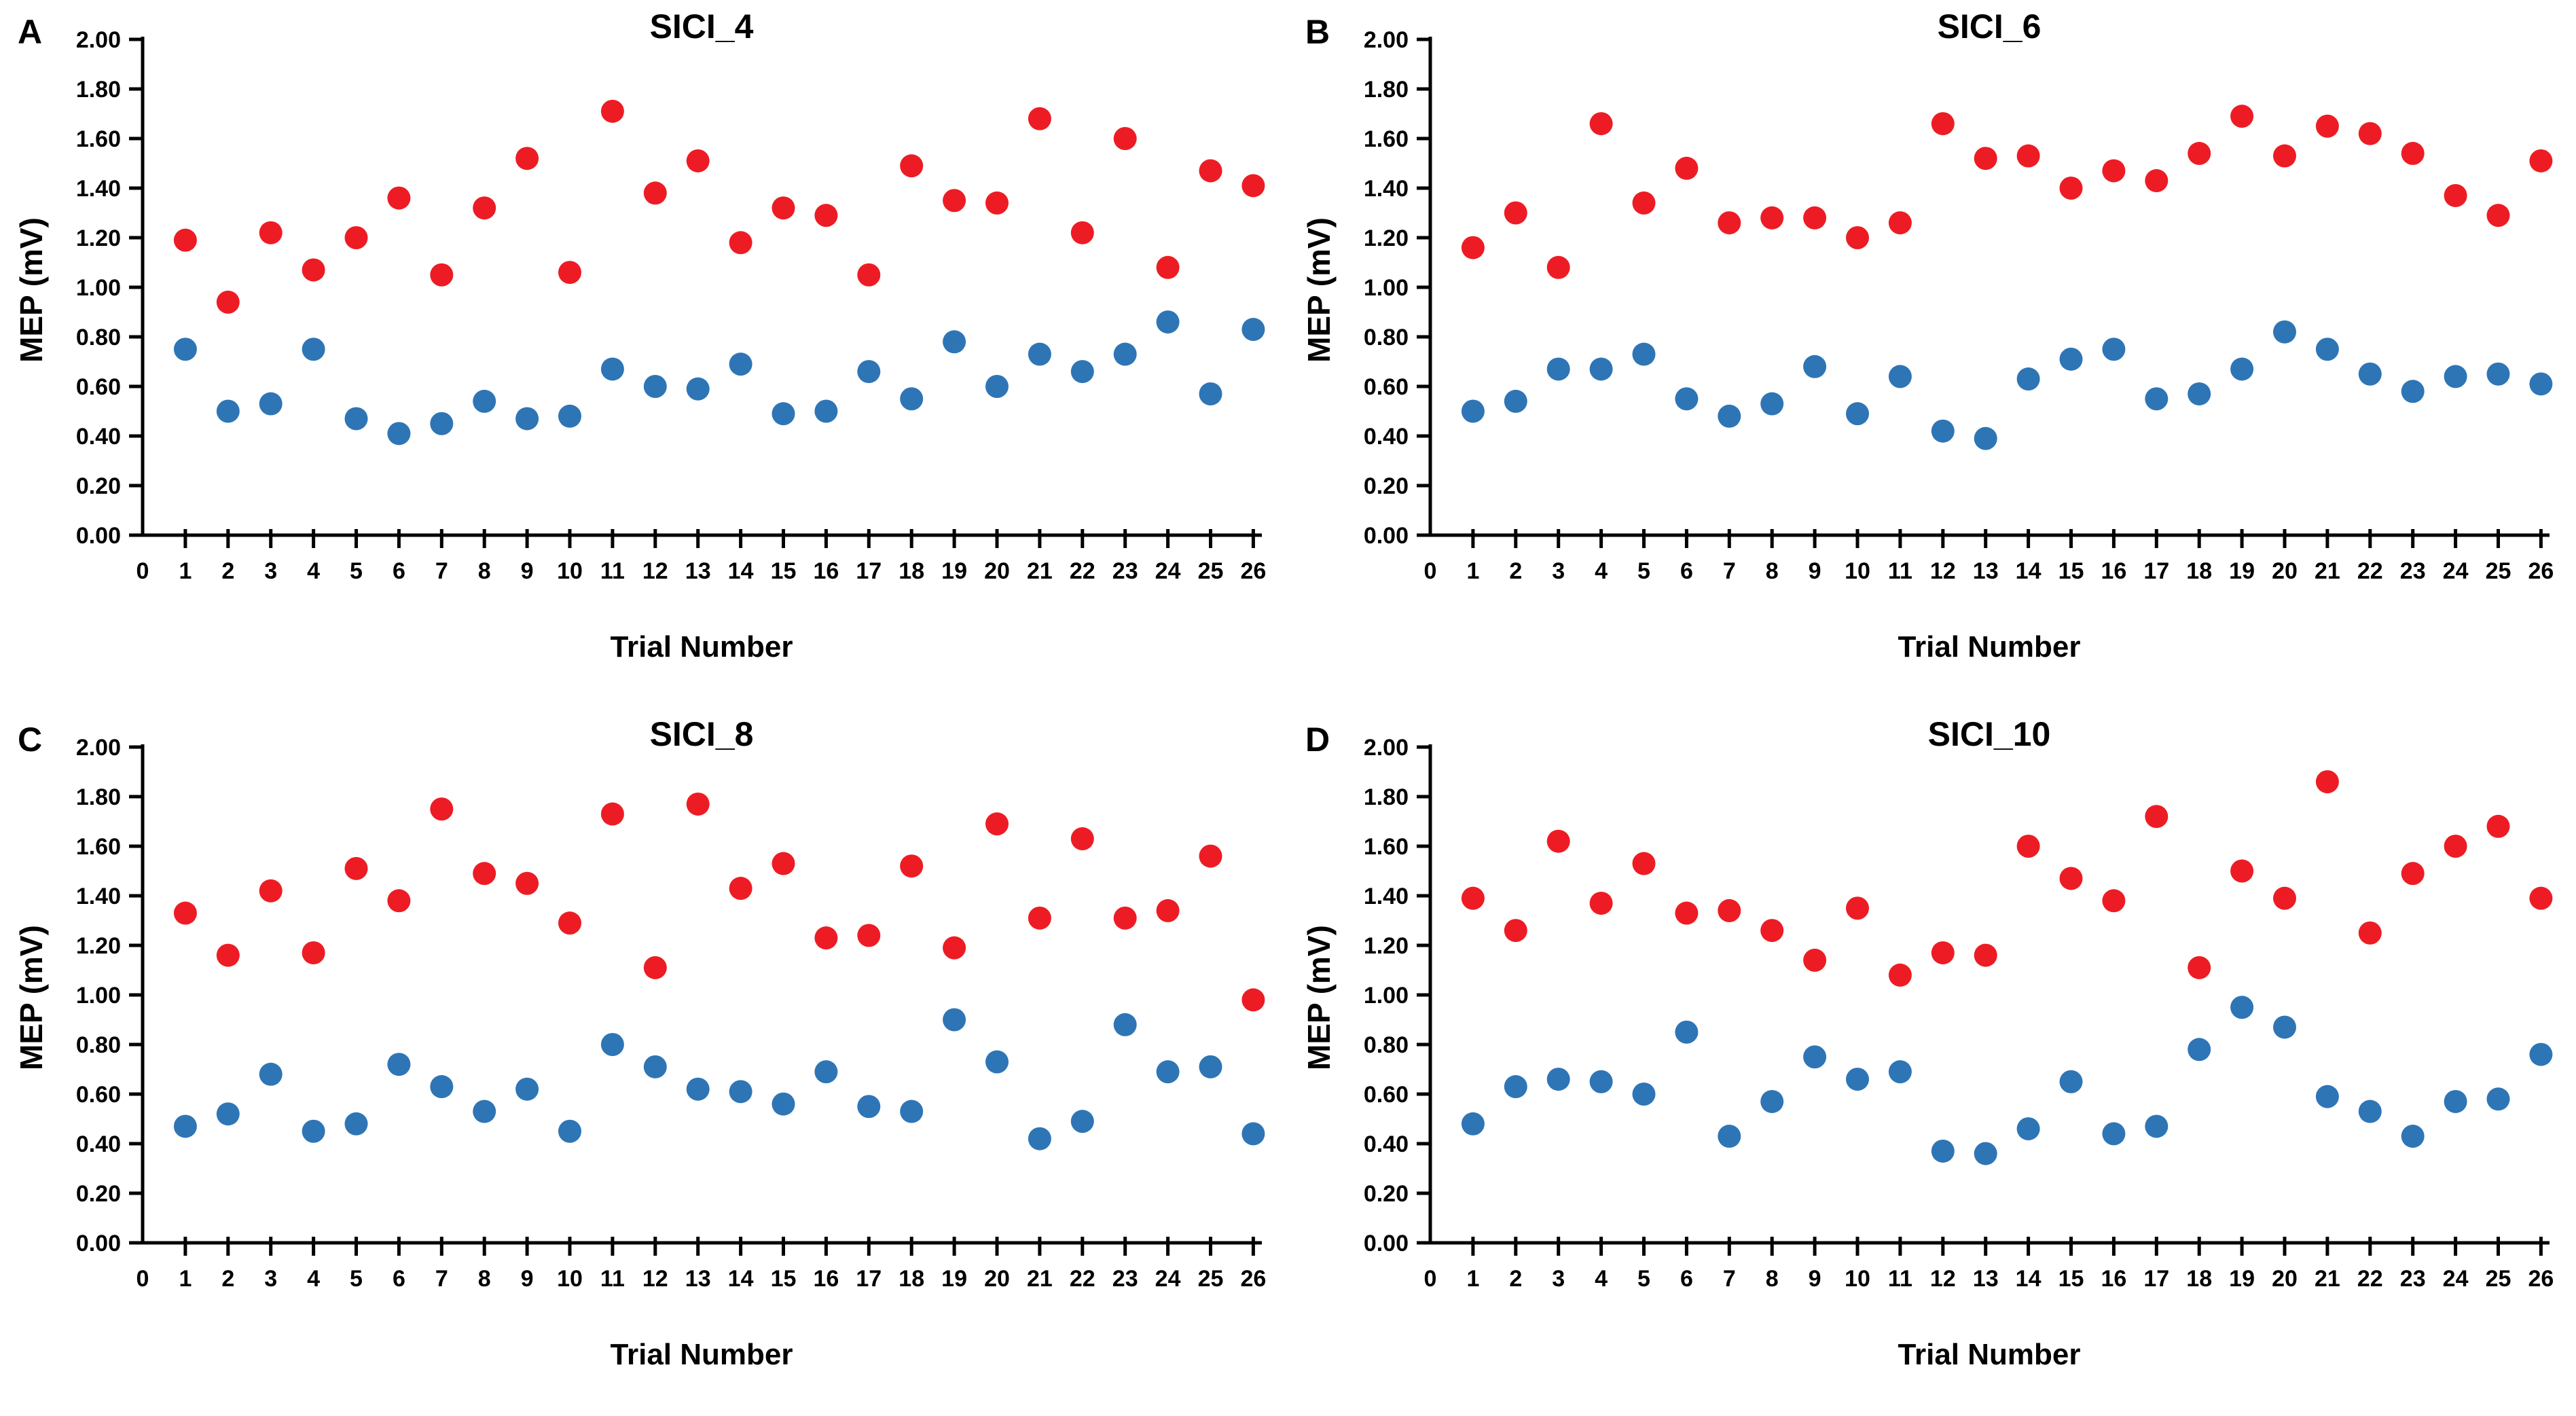 This screenshot has height=1416, width=2576. I want to click on chart-title: SICI_8, so click(701, 734).